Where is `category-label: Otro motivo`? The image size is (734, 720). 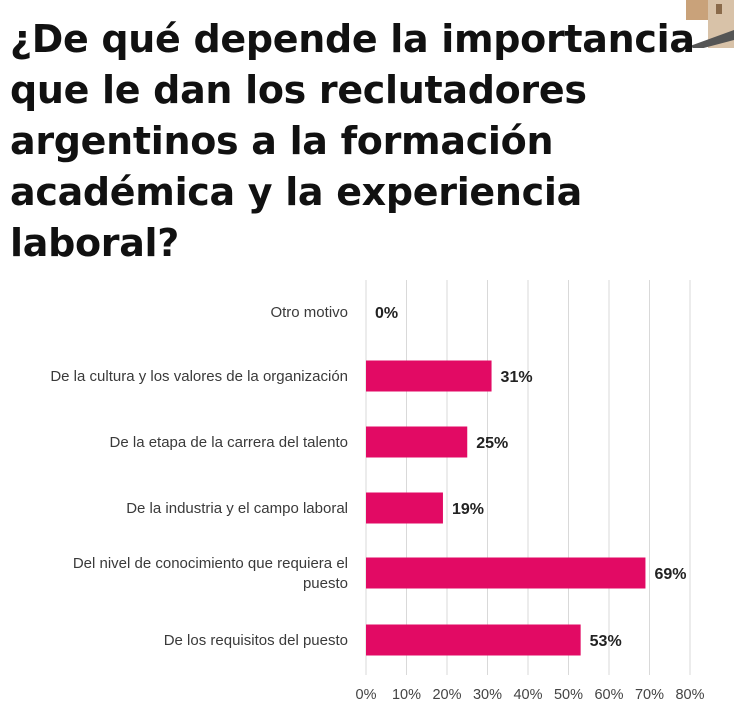 category-label: Otro motivo is located at coordinates (309, 312).